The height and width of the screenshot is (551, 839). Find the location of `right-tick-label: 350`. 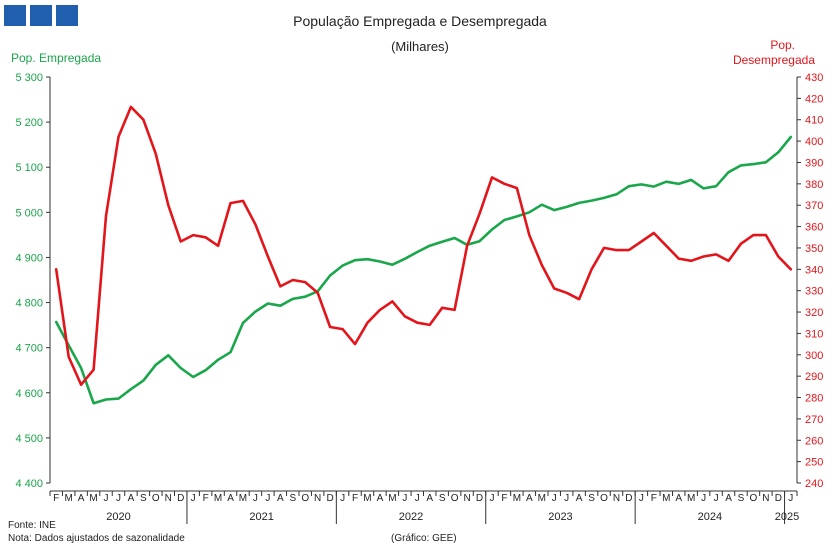

right-tick-label: 350 is located at coordinates (814, 249).